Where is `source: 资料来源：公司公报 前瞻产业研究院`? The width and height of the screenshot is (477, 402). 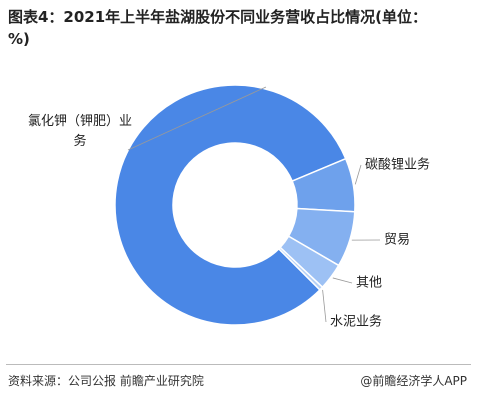
source: 资料来源：公司公报 前瞻产业研究院 is located at coordinates (106, 381).